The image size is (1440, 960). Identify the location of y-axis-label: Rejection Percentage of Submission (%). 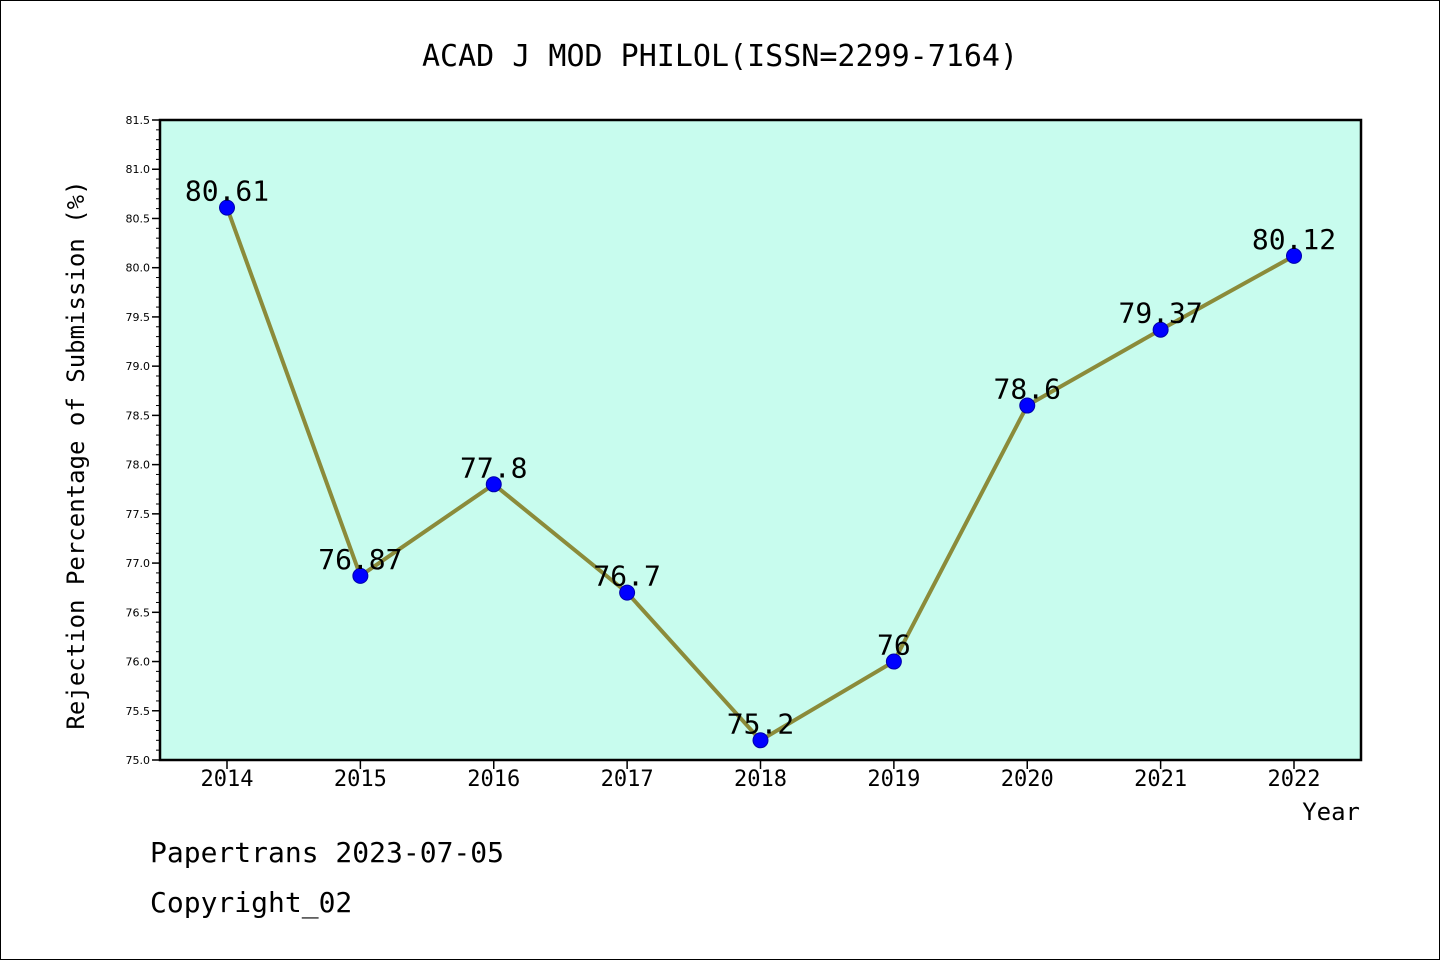
(76, 454).